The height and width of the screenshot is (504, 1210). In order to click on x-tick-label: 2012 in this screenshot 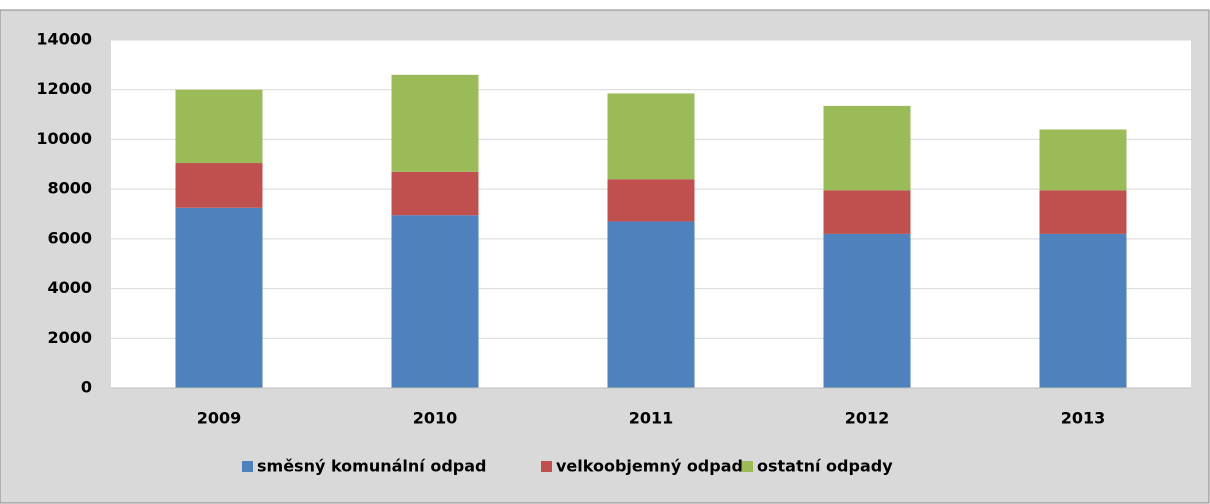, I will do `click(867, 418)`.